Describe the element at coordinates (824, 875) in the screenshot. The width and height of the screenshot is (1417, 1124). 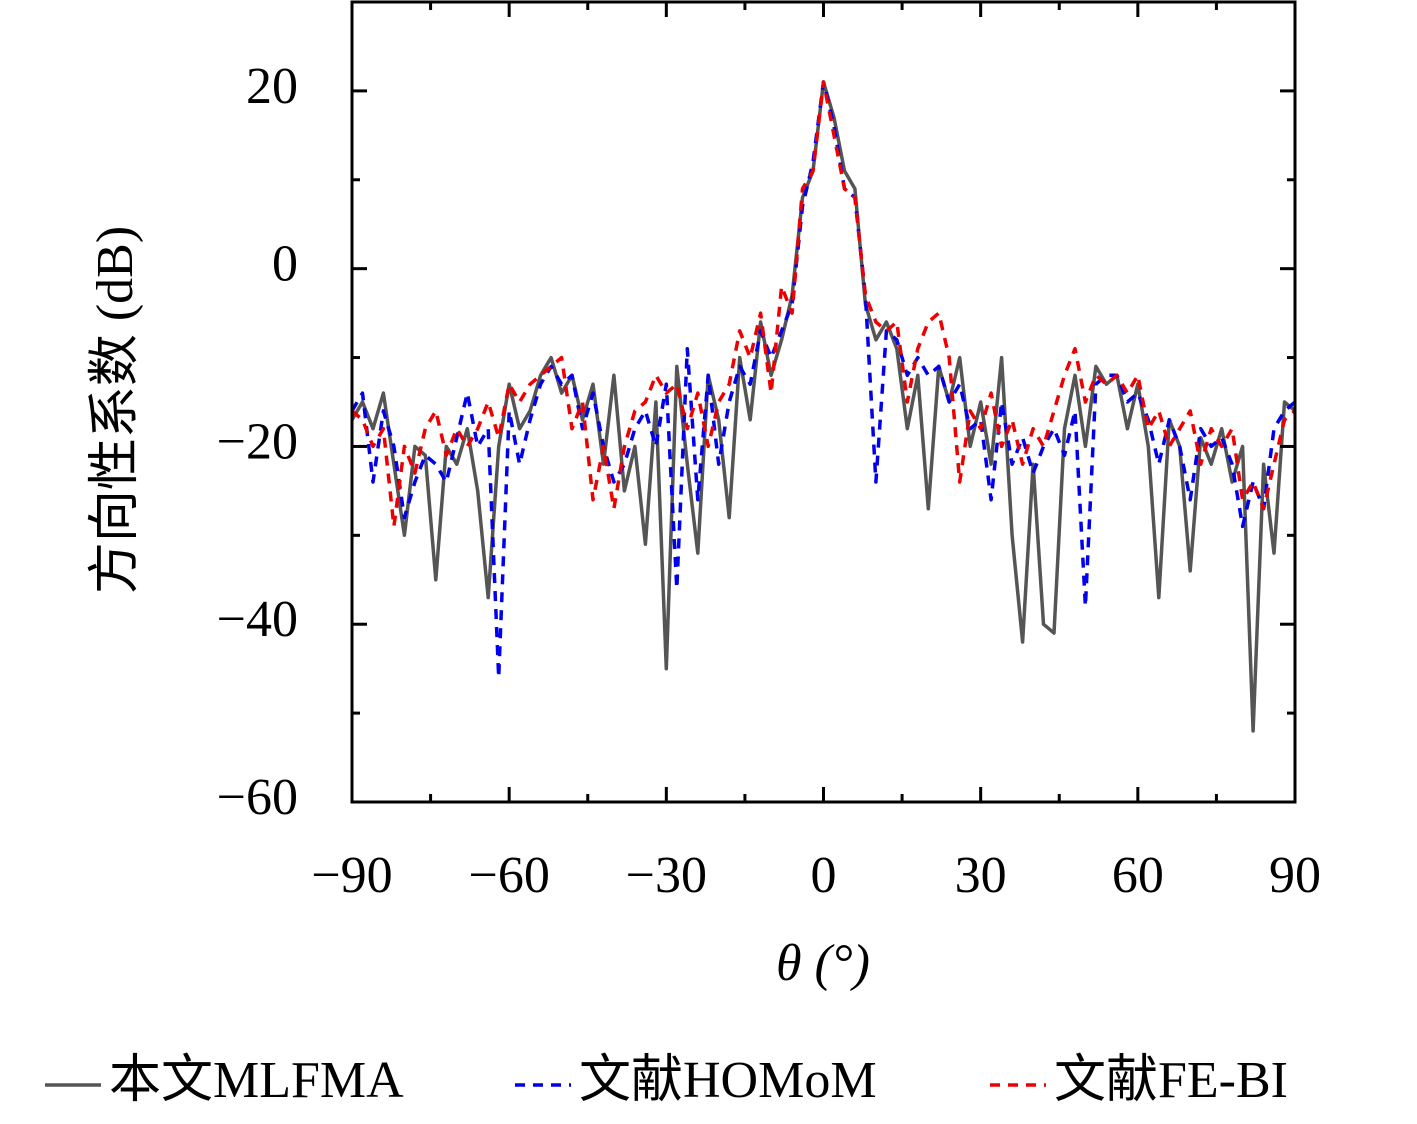
I see `x-tick-label: 0` at that location.